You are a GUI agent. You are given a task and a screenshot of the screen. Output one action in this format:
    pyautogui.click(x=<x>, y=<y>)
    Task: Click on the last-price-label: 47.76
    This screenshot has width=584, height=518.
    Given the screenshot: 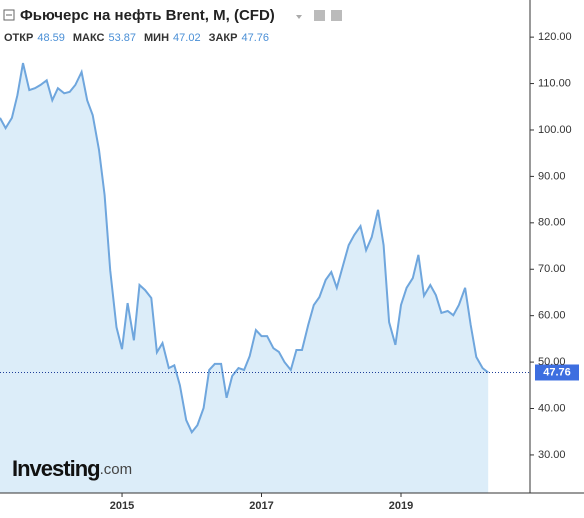 What is the action you would take?
    pyautogui.click(x=557, y=372)
    